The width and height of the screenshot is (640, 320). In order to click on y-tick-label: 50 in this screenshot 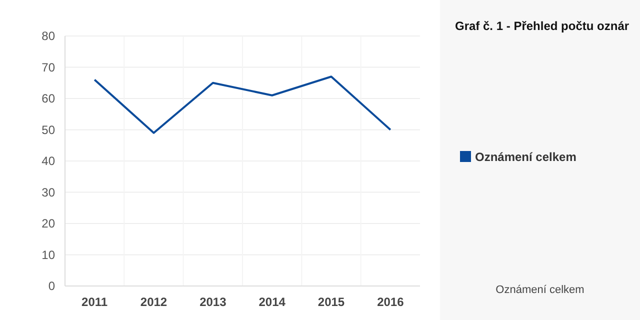, I will do `click(49, 129)`.